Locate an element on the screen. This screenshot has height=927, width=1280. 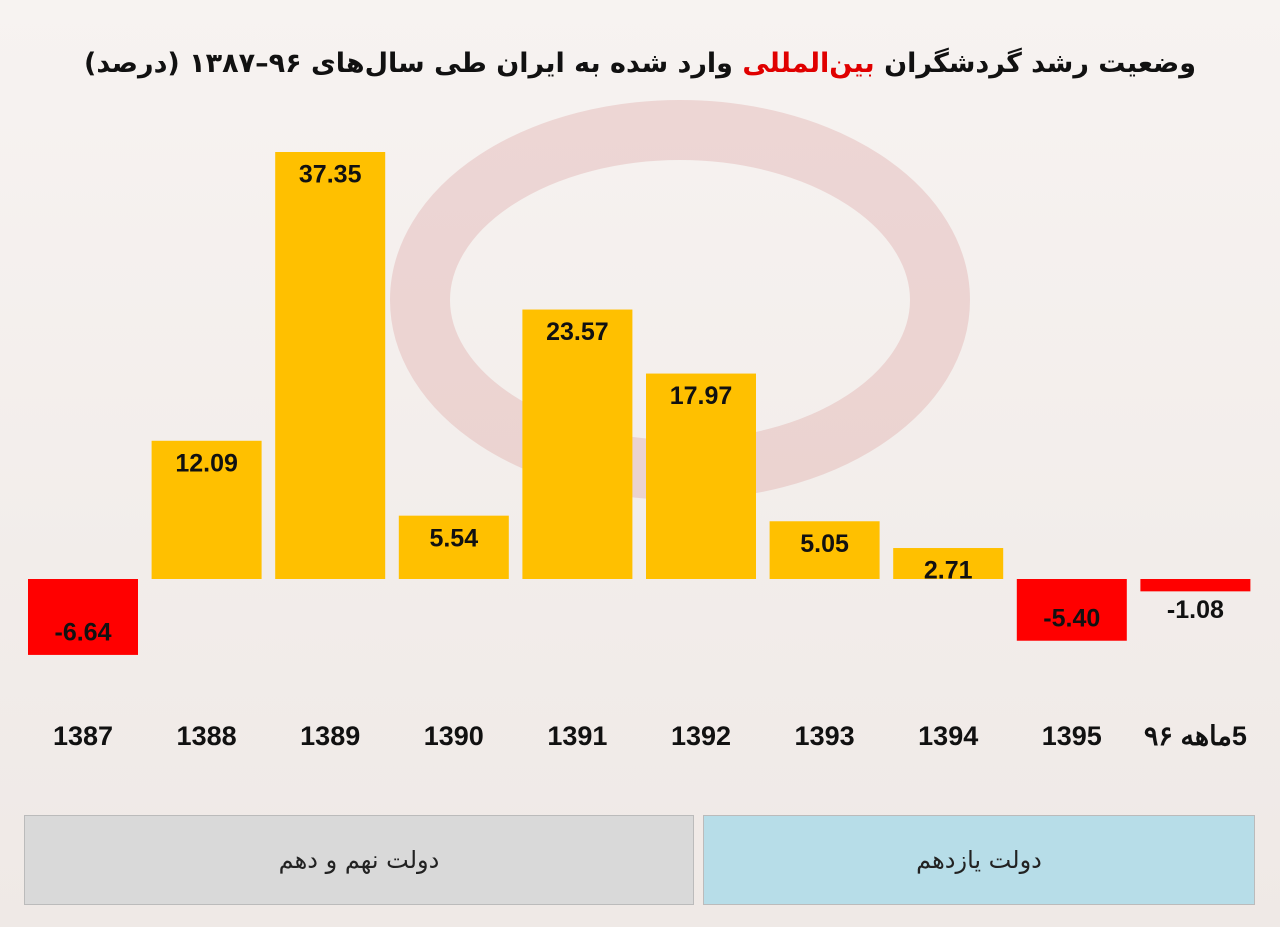
value-label: 23.57 is located at coordinates (577, 332).